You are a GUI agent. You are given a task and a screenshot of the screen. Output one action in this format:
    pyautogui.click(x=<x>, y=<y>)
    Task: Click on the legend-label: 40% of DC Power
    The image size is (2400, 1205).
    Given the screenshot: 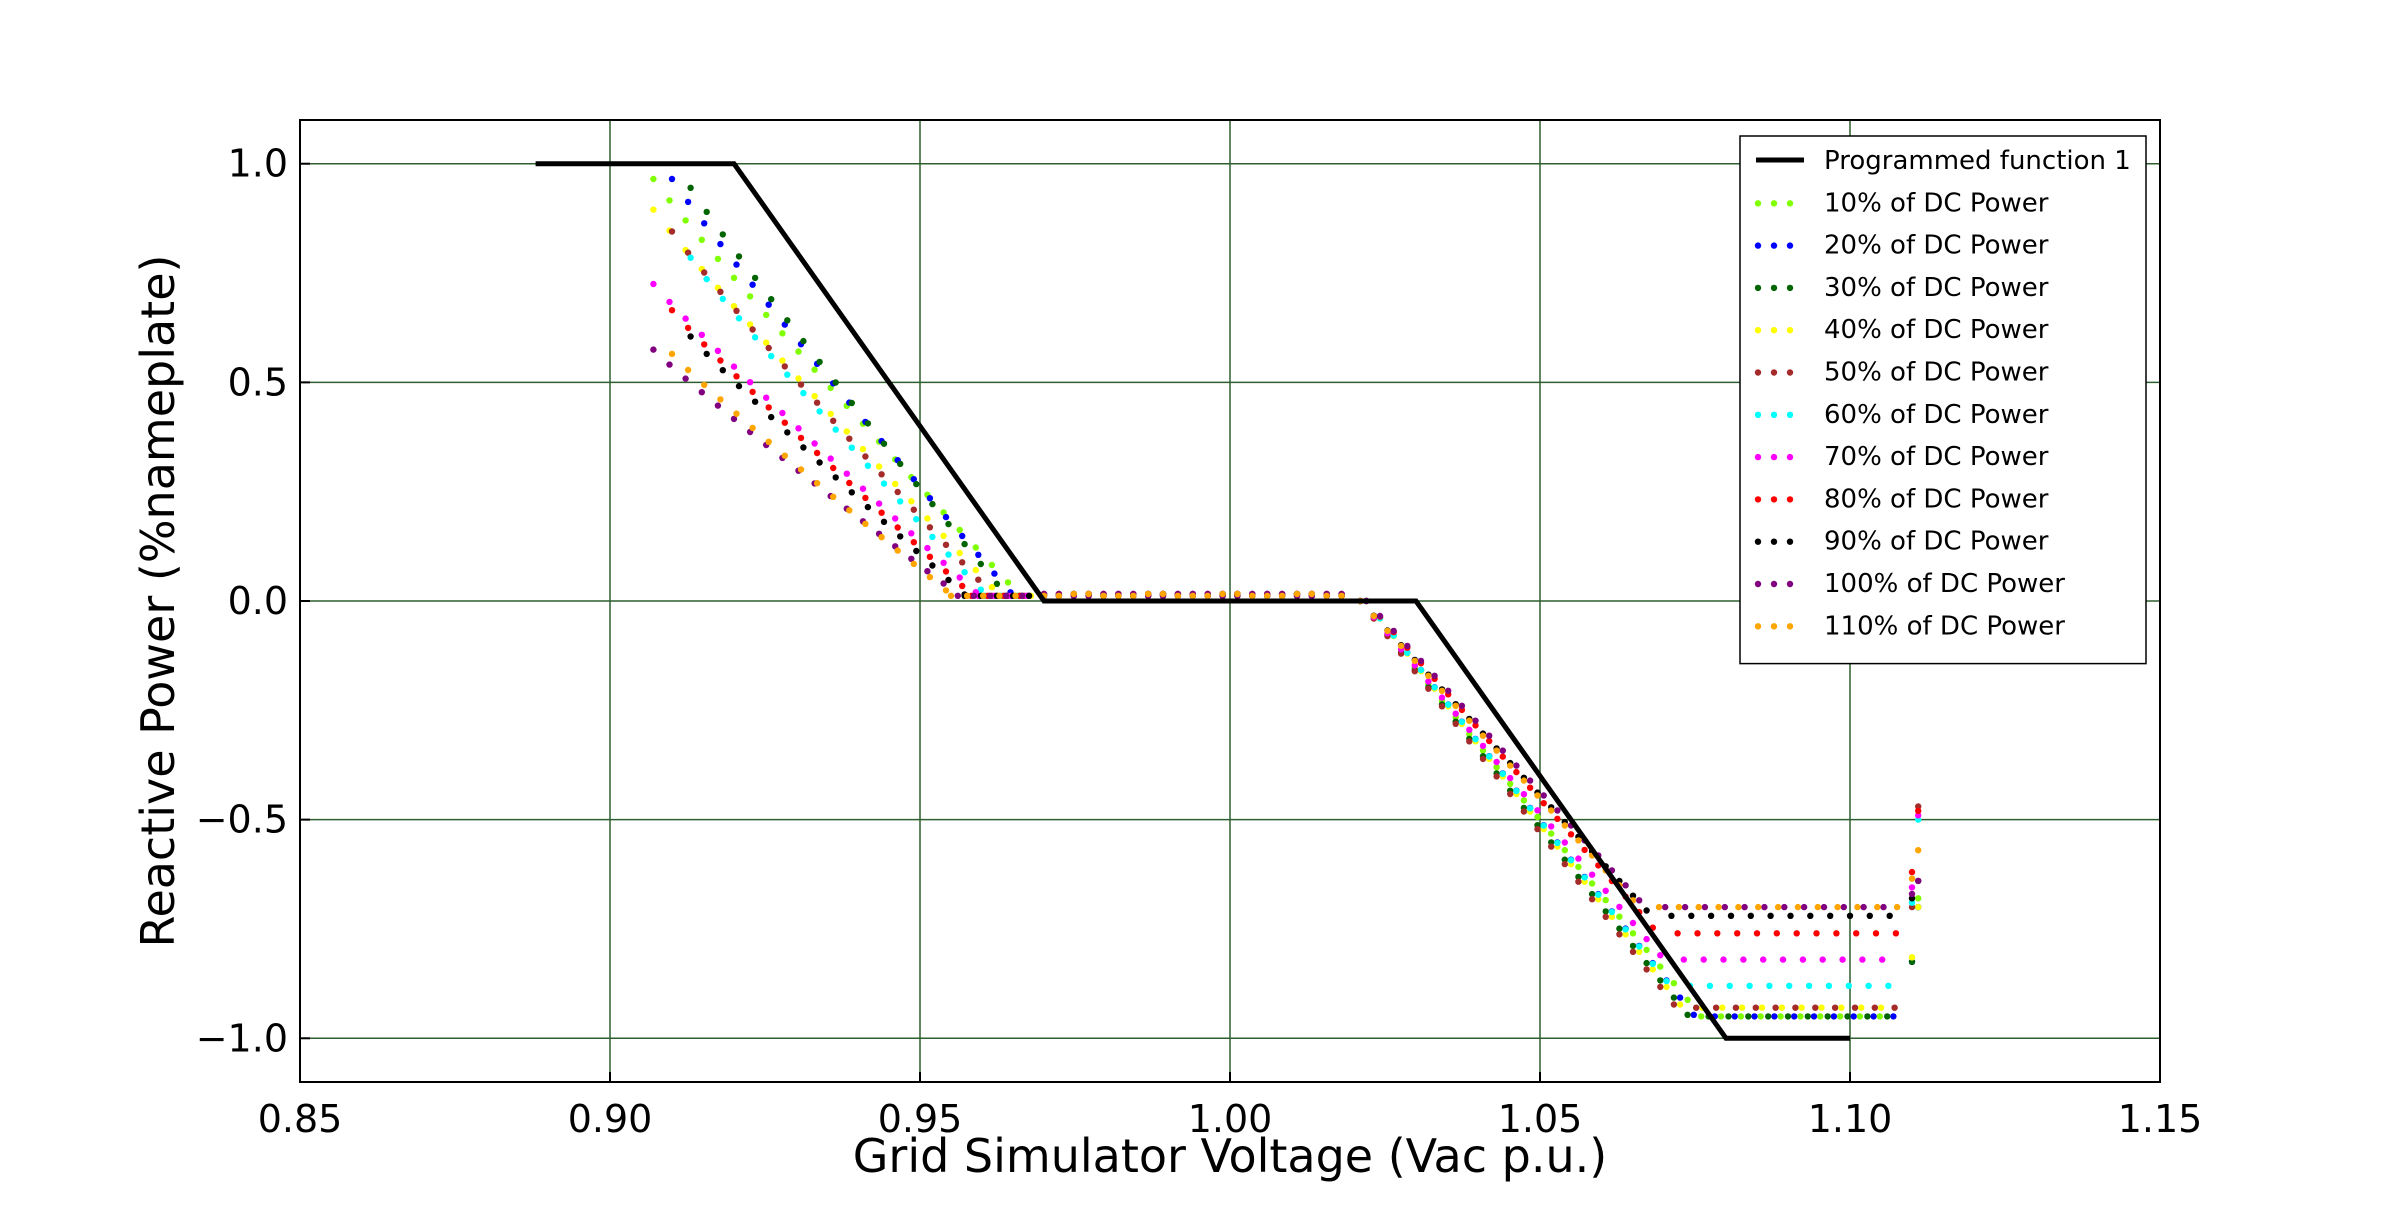 What is the action you would take?
    pyautogui.click(x=1936, y=330)
    